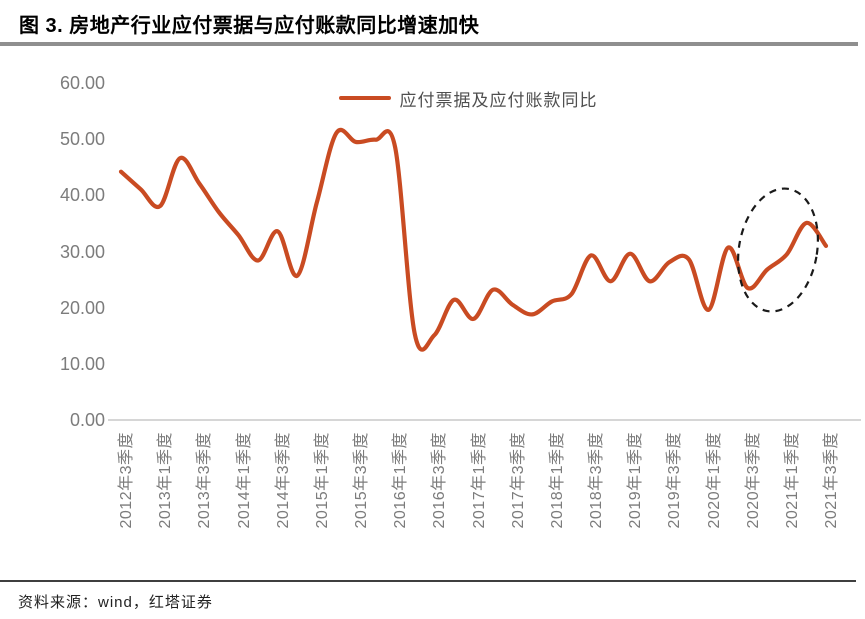 Image resolution: width=865 pixels, height=619 pixels. Describe the element at coordinates (714, 480) in the screenshot. I see `x-tick-label: 2020年1季度` at that location.